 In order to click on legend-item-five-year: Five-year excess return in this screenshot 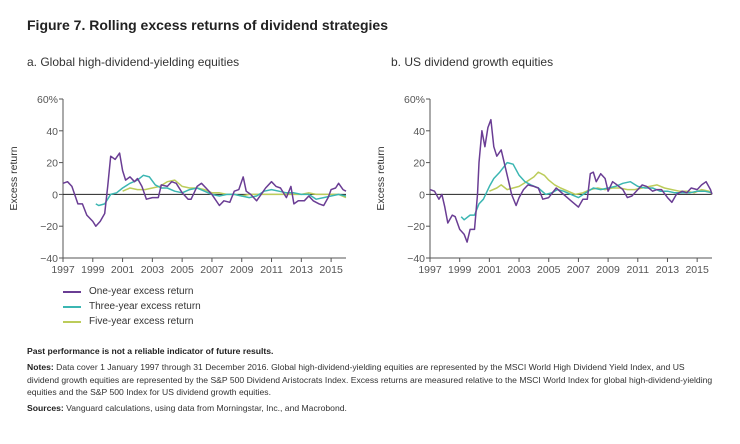, I will do `click(132, 321)`.